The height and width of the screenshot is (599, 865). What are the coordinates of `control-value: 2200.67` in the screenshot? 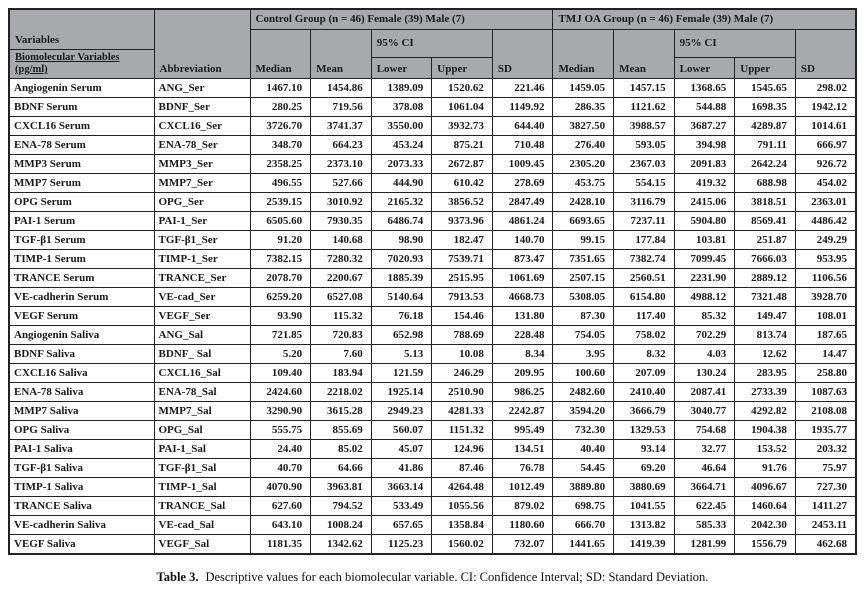 It's located at (341, 277).